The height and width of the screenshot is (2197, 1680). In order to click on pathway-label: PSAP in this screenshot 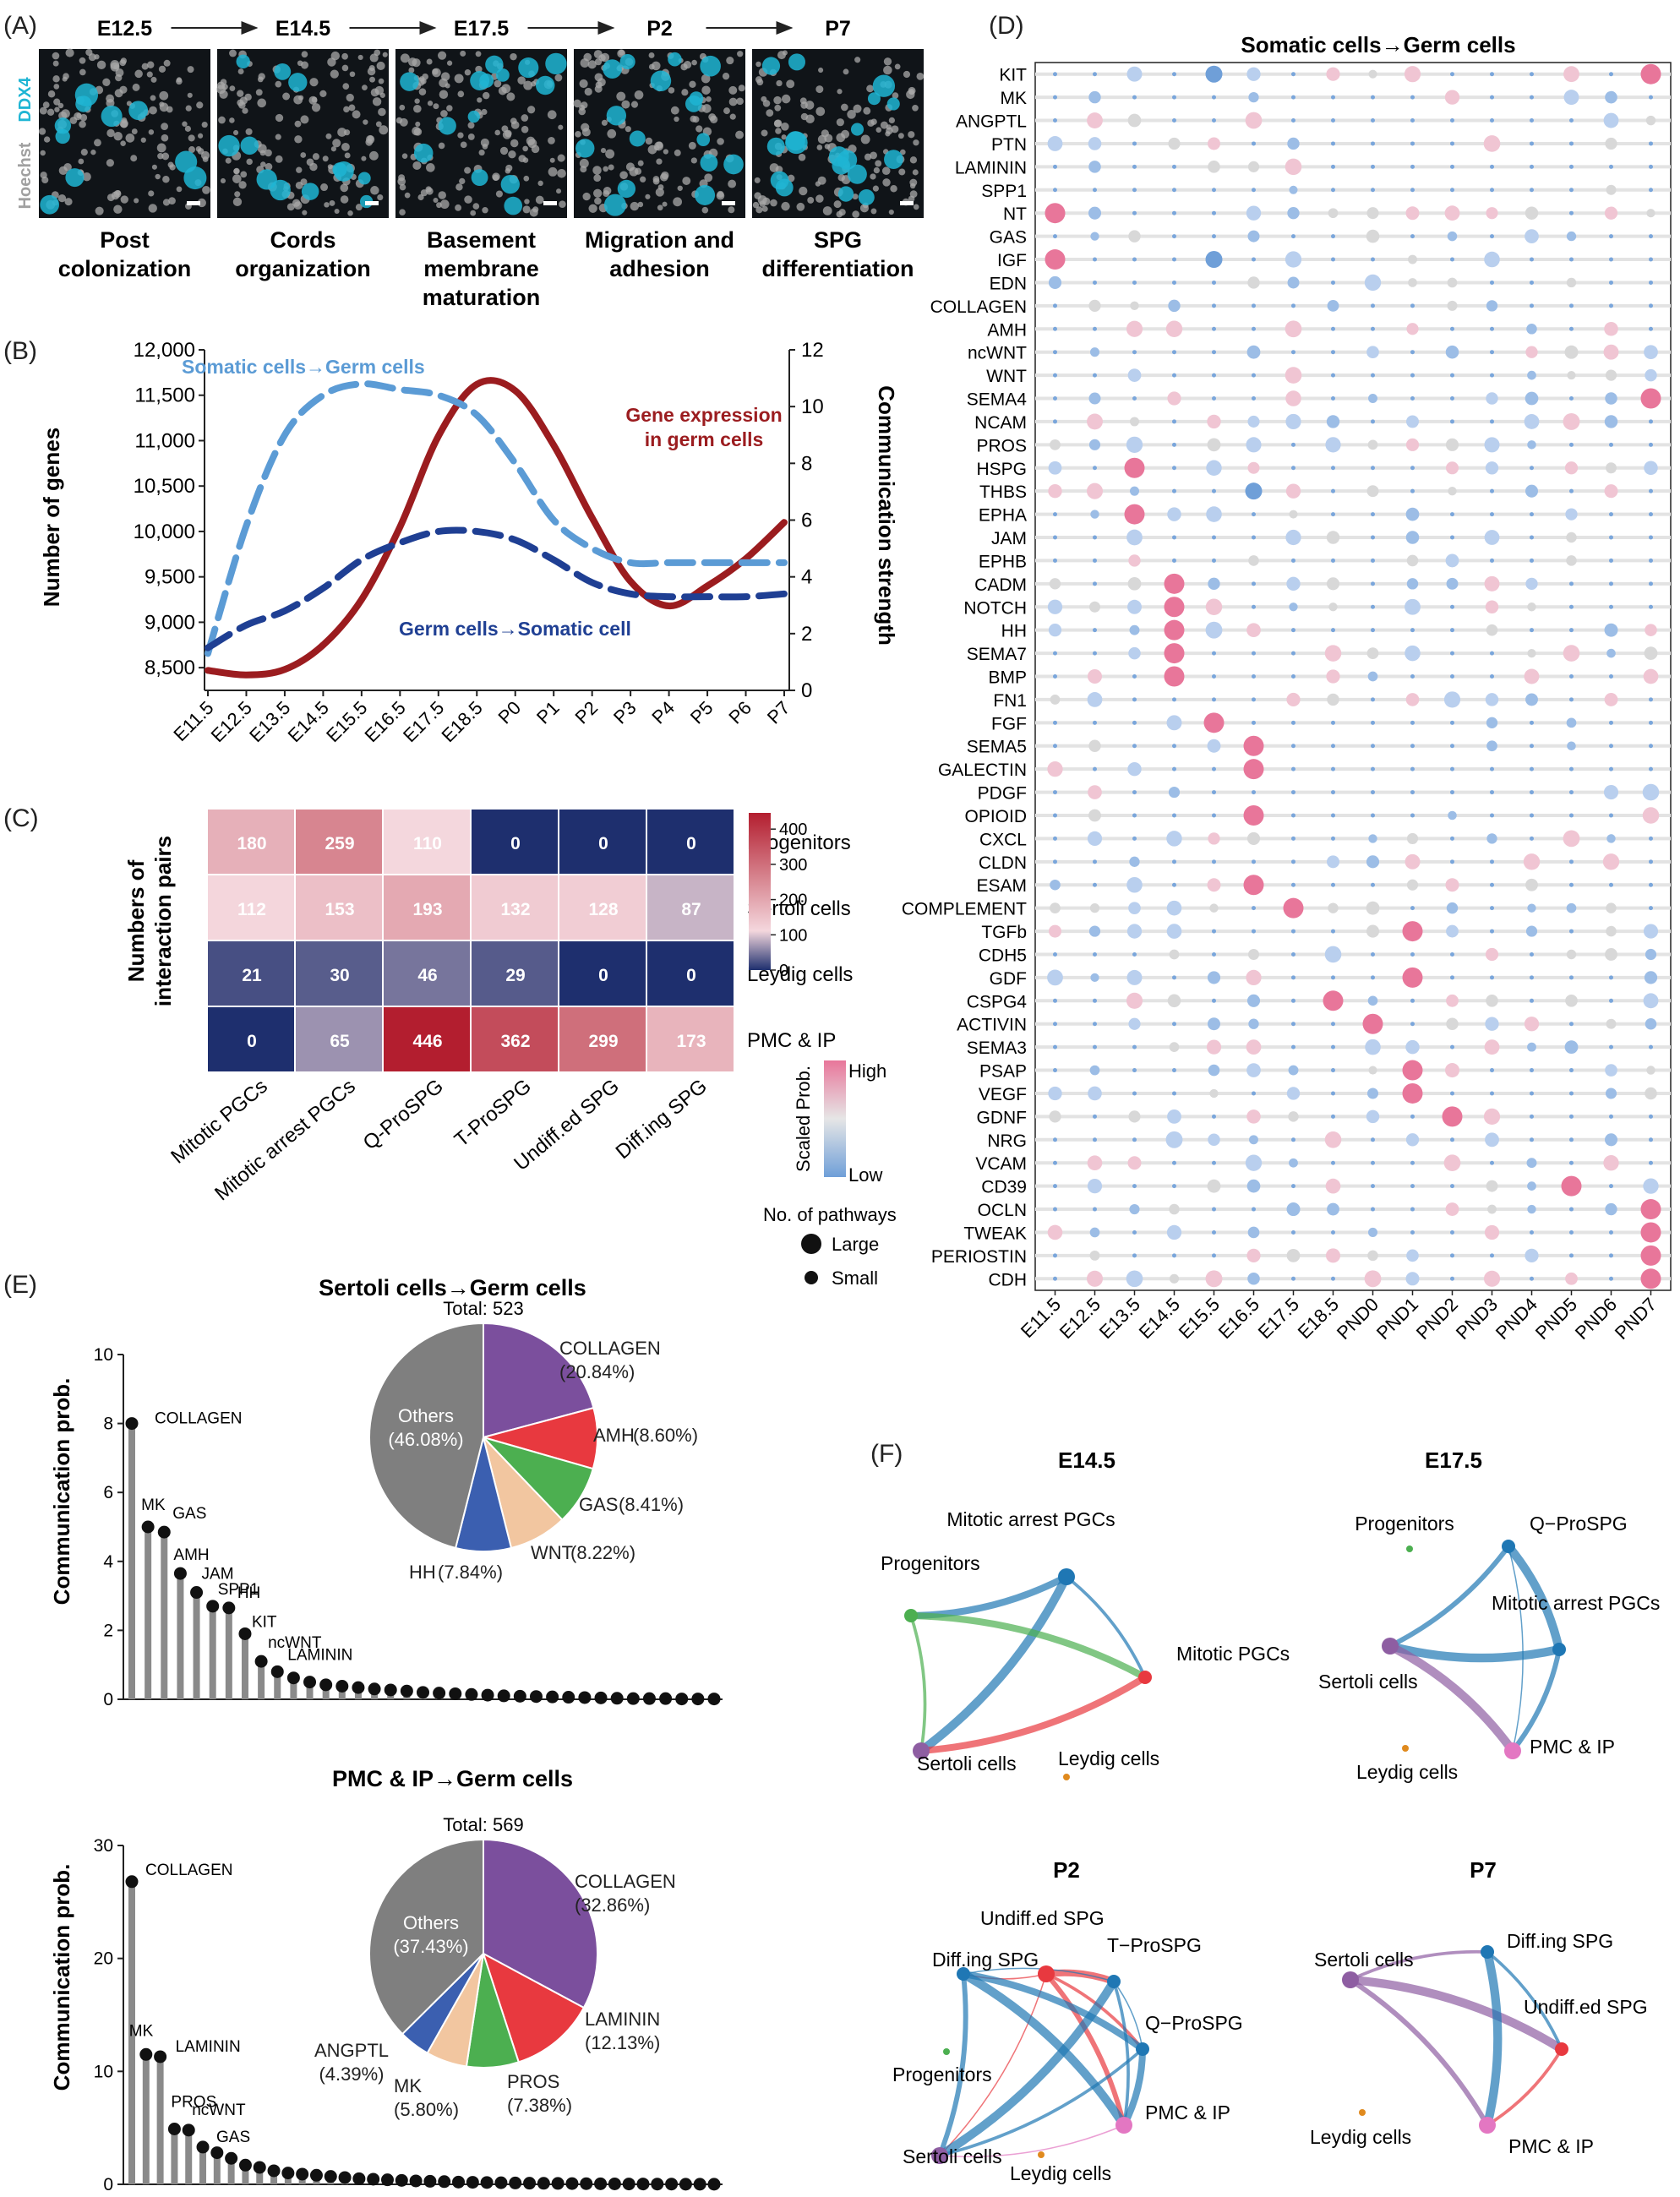, I will do `click(1003, 1072)`.